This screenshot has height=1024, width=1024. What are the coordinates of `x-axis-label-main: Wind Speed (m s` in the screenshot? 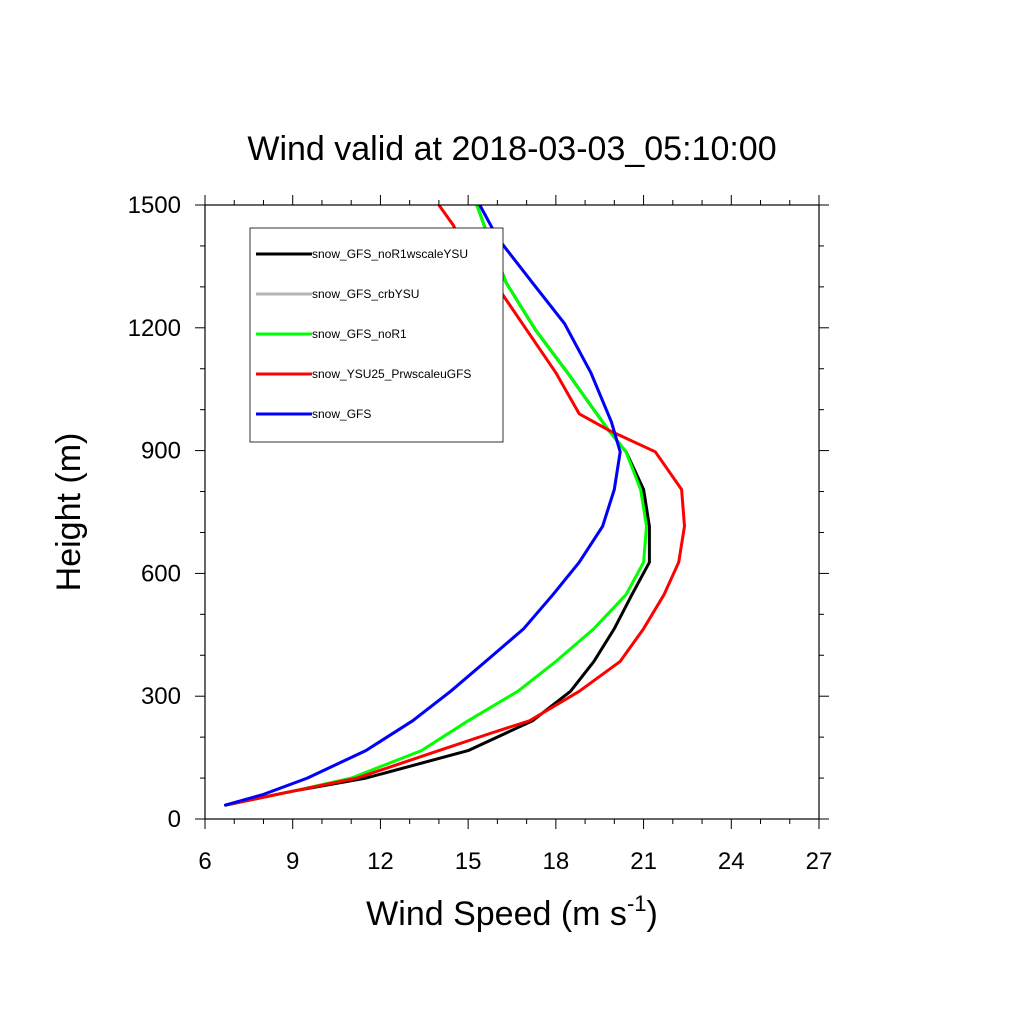 It's located at (496, 914).